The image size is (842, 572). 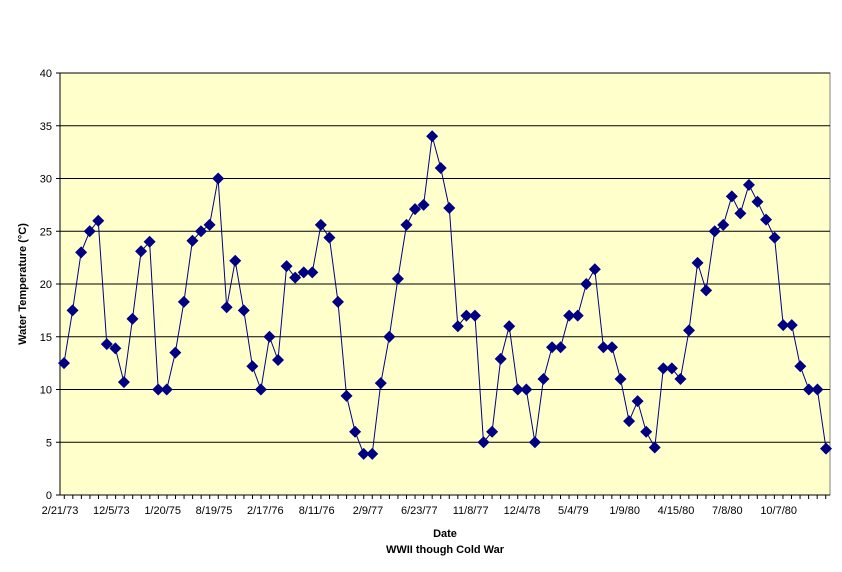 I want to click on y-axis-ticks: 0 5 10 15 20 25 30 35 40, so click(x=50, y=285).